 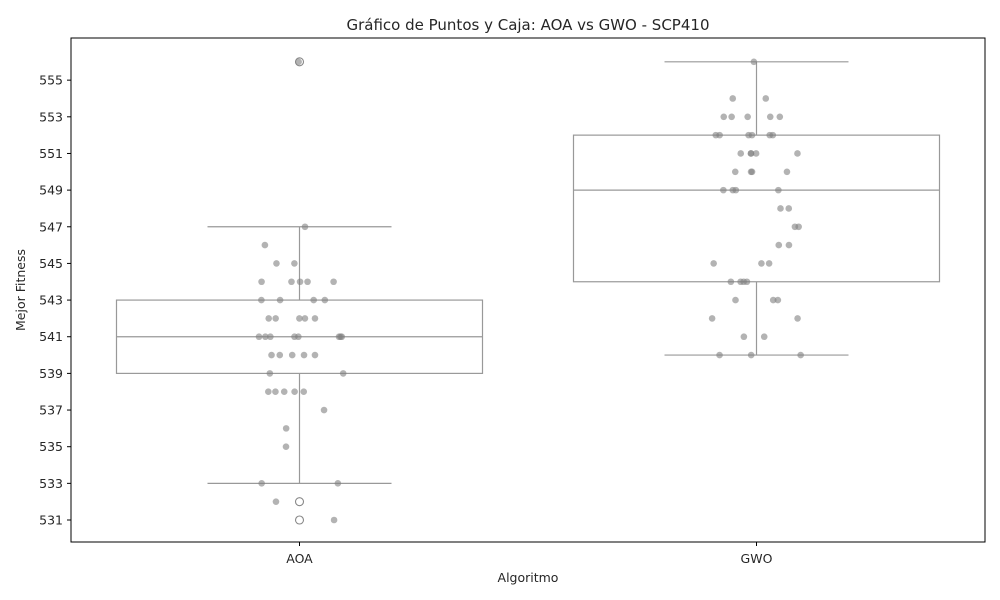 I want to click on y-tick-label: 545, so click(x=51, y=263).